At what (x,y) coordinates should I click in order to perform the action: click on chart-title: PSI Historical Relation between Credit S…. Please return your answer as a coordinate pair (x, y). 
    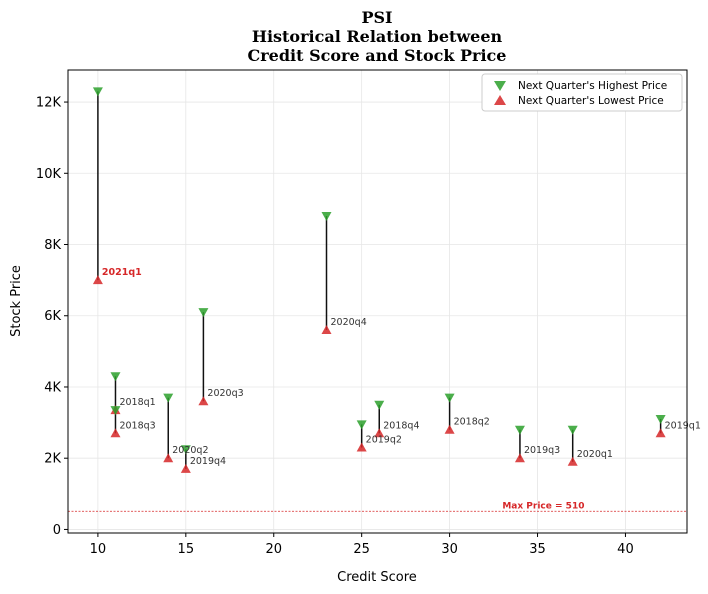
    Looking at the image, I should click on (377, 36).